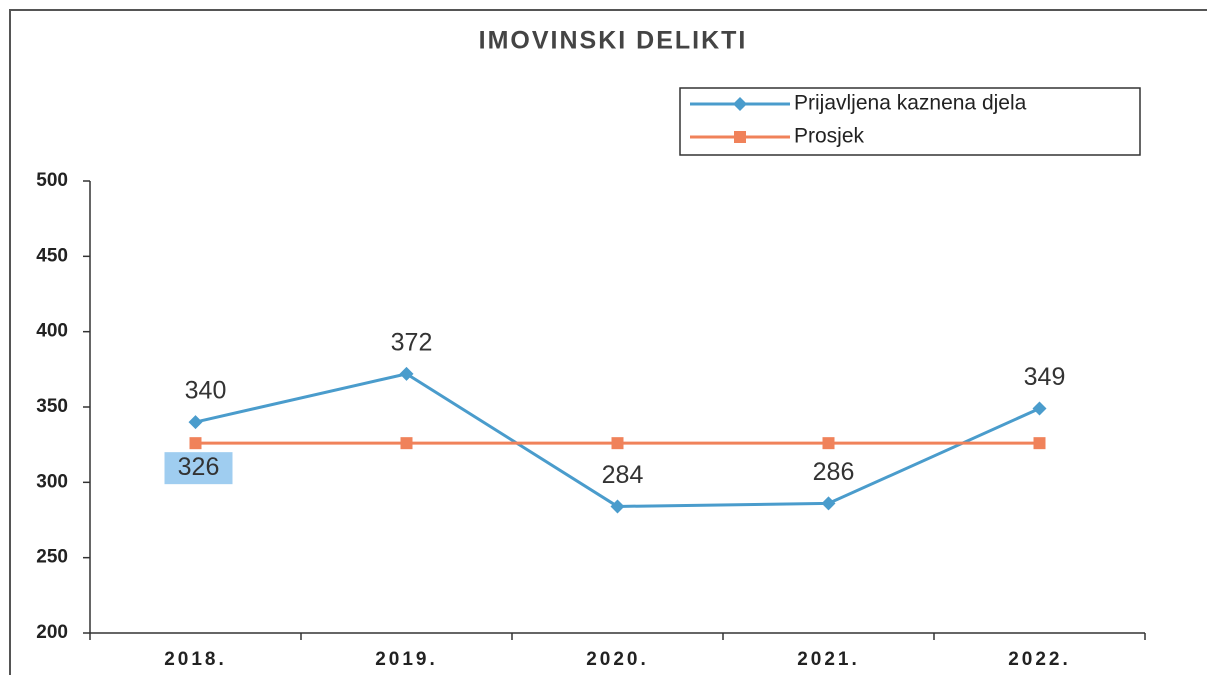  What do you see at coordinates (617, 659) in the screenshot?
I see `x-tick-label: 2020.` at bounding box center [617, 659].